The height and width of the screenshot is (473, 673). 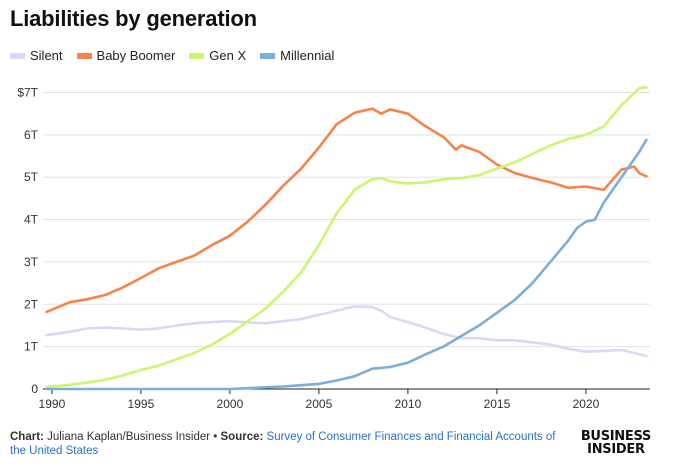 What do you see at coordinates (27, 92) in the screenshot?
I see `y-tick-label-7: $7T` at bounding box center [27, 92].